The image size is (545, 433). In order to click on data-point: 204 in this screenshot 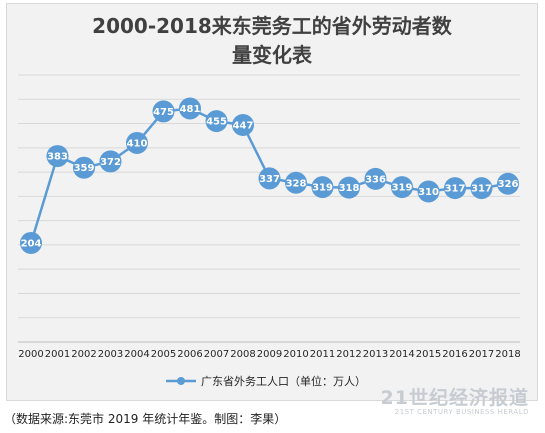, I will do `click(31, 242)`.